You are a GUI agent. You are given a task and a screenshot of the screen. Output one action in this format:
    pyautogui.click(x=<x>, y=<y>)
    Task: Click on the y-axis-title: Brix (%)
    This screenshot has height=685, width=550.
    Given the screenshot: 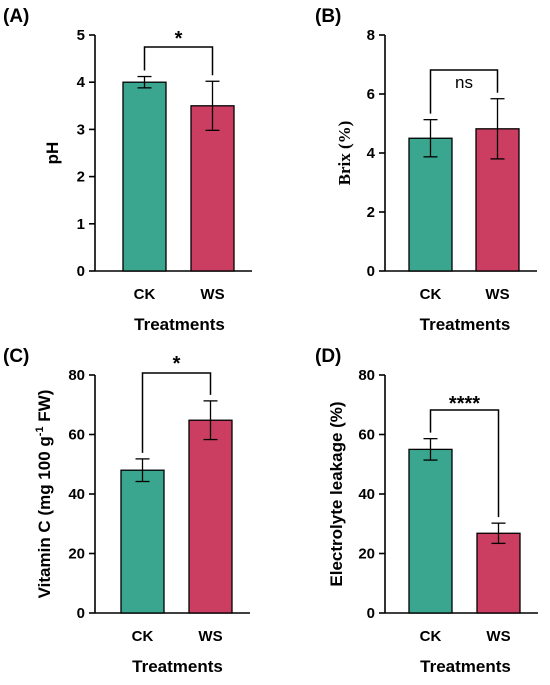 What is the action you would take?
    pyautogui.click(x=344, y=153)
    